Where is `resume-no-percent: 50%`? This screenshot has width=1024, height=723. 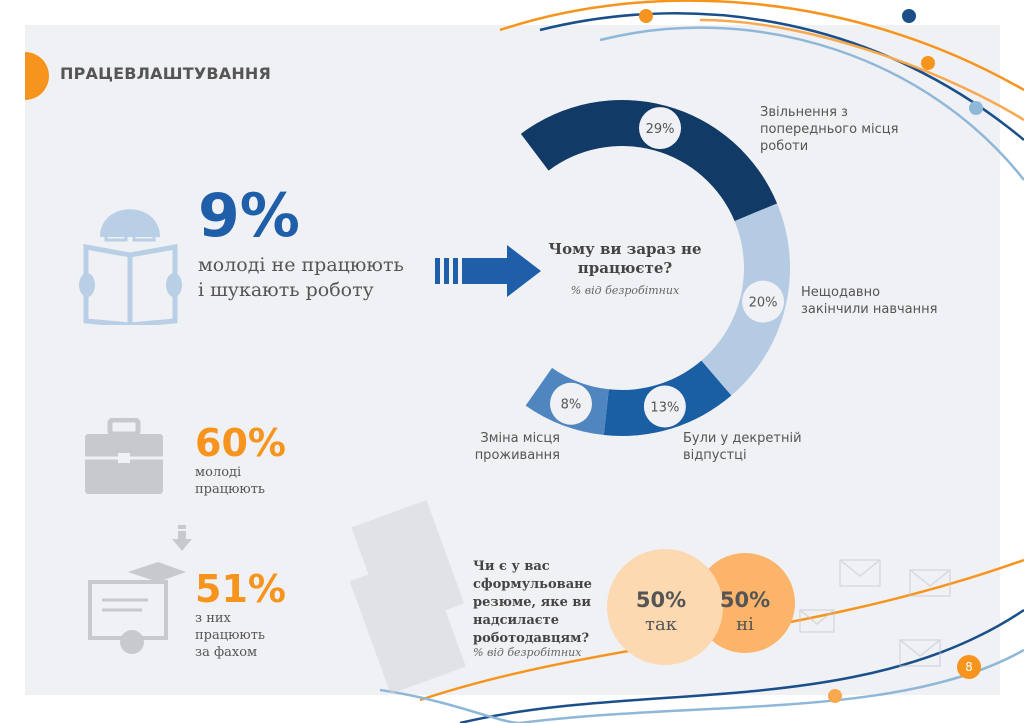
resume-no-percent: 50% is located at coordinates (745, 600).